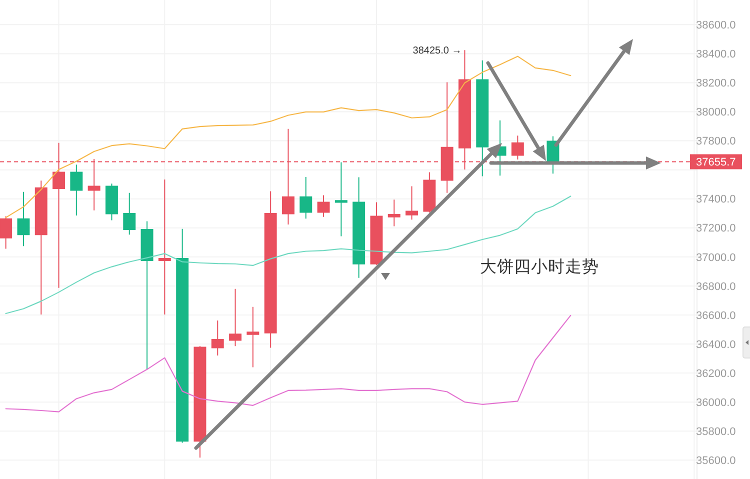 This screenshot has width=750, height=479. I want to click on y-tick-label: 36200.0, so click(716, 374).